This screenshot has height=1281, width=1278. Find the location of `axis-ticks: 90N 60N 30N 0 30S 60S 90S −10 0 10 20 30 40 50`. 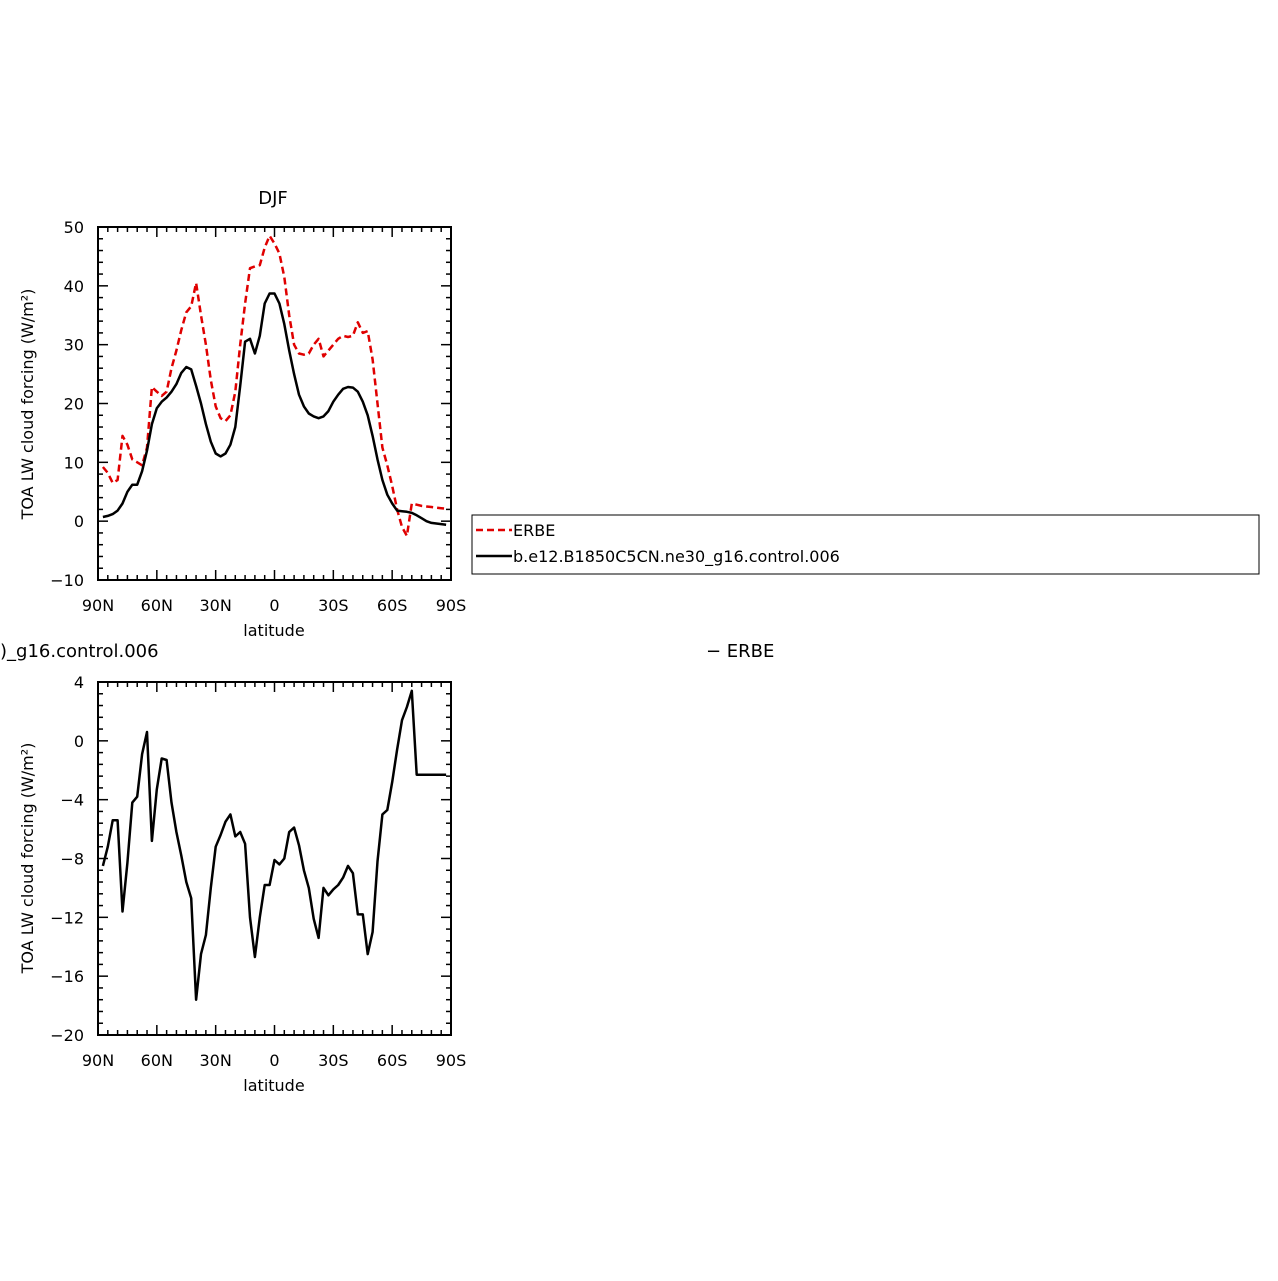

axis-ticks: 90N 60N 30N 0 30S 60S 90S −10 0 10 20 30 40 50 is located at coordinates (258, 416).